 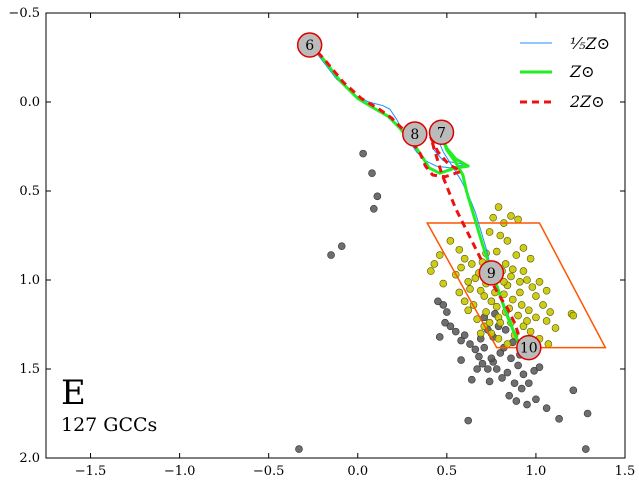 I want to click on y-tick-label: 0.5, so click(x=29, y=191).